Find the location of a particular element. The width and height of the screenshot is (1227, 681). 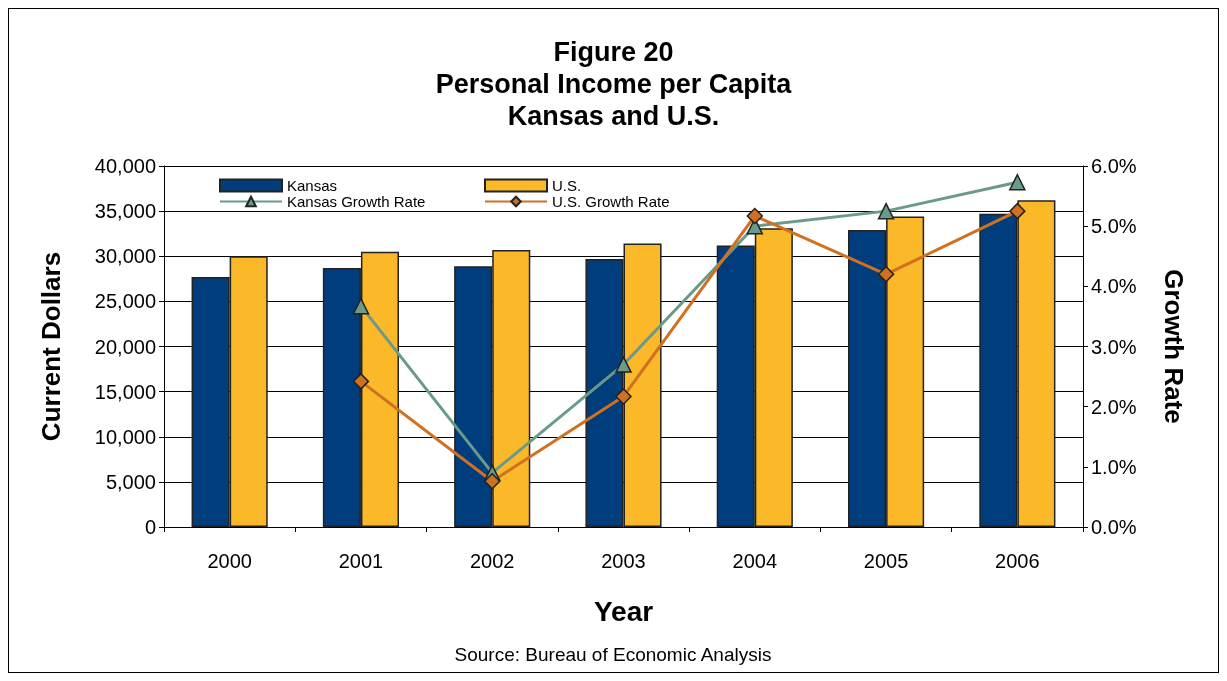

source-note: Source: Bureau of Economic Analysis is located at coordinates (613, 654).